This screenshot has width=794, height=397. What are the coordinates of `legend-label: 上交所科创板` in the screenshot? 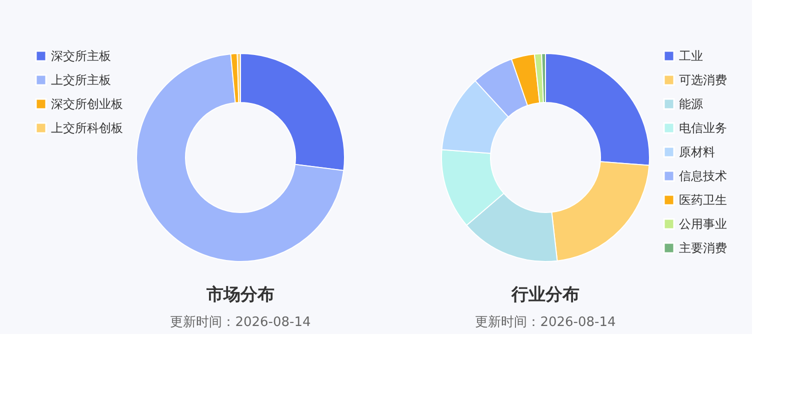 It's located at (87, 128).